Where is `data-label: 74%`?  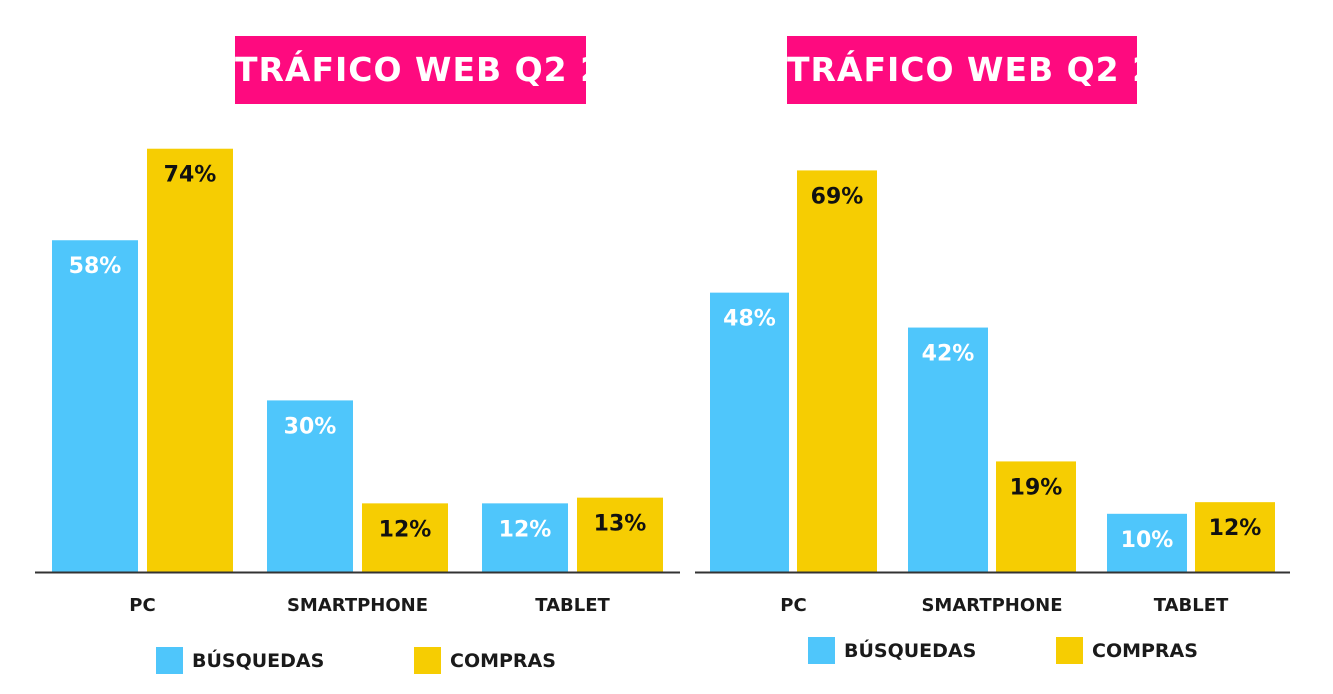 data-label: 74% is located at coordinates (190, 175).